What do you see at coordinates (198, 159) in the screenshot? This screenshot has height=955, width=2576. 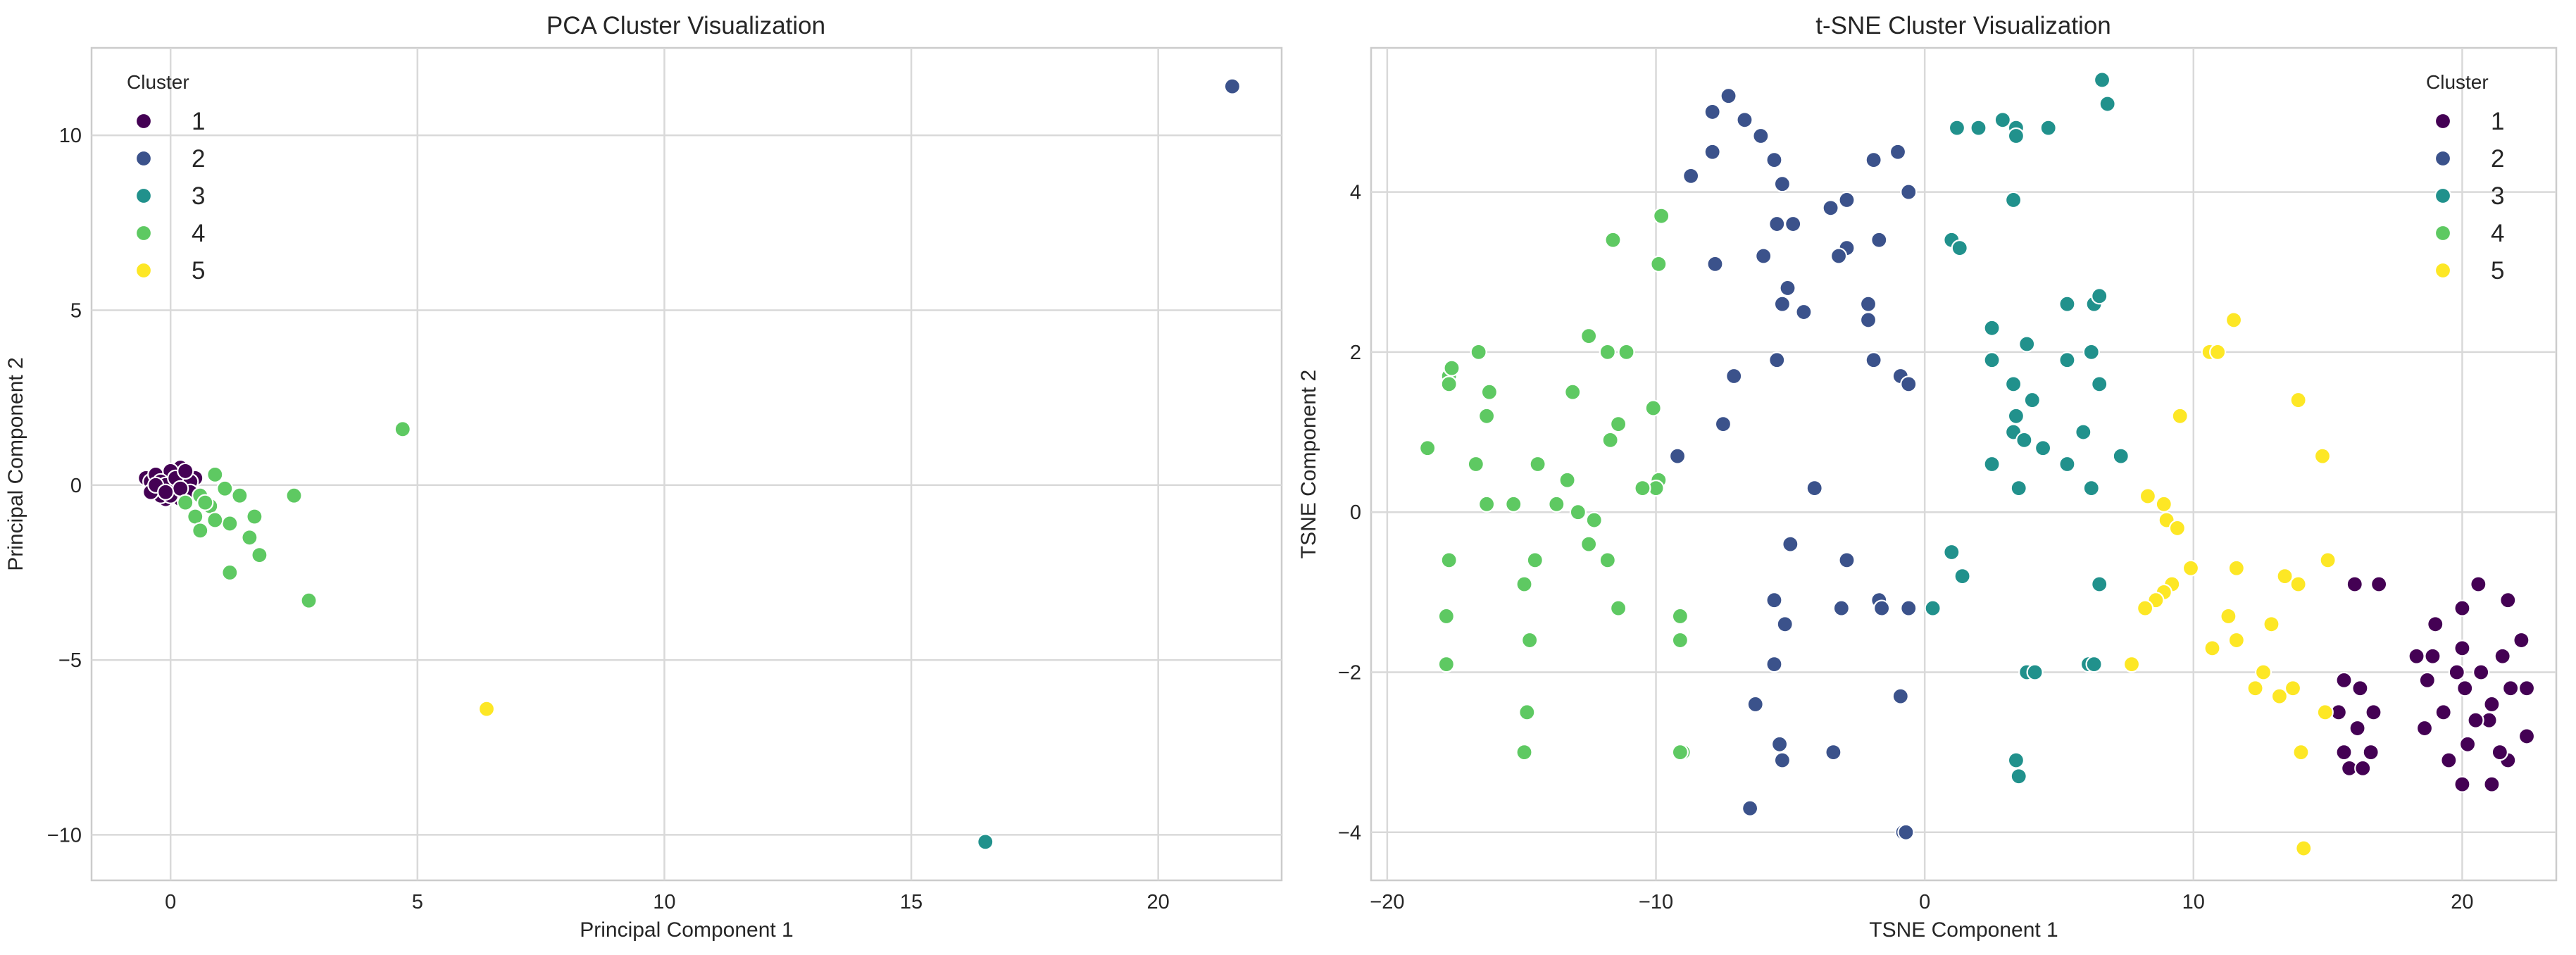 I see `legend-entry-label: 2` at bounding box center [198, 159].